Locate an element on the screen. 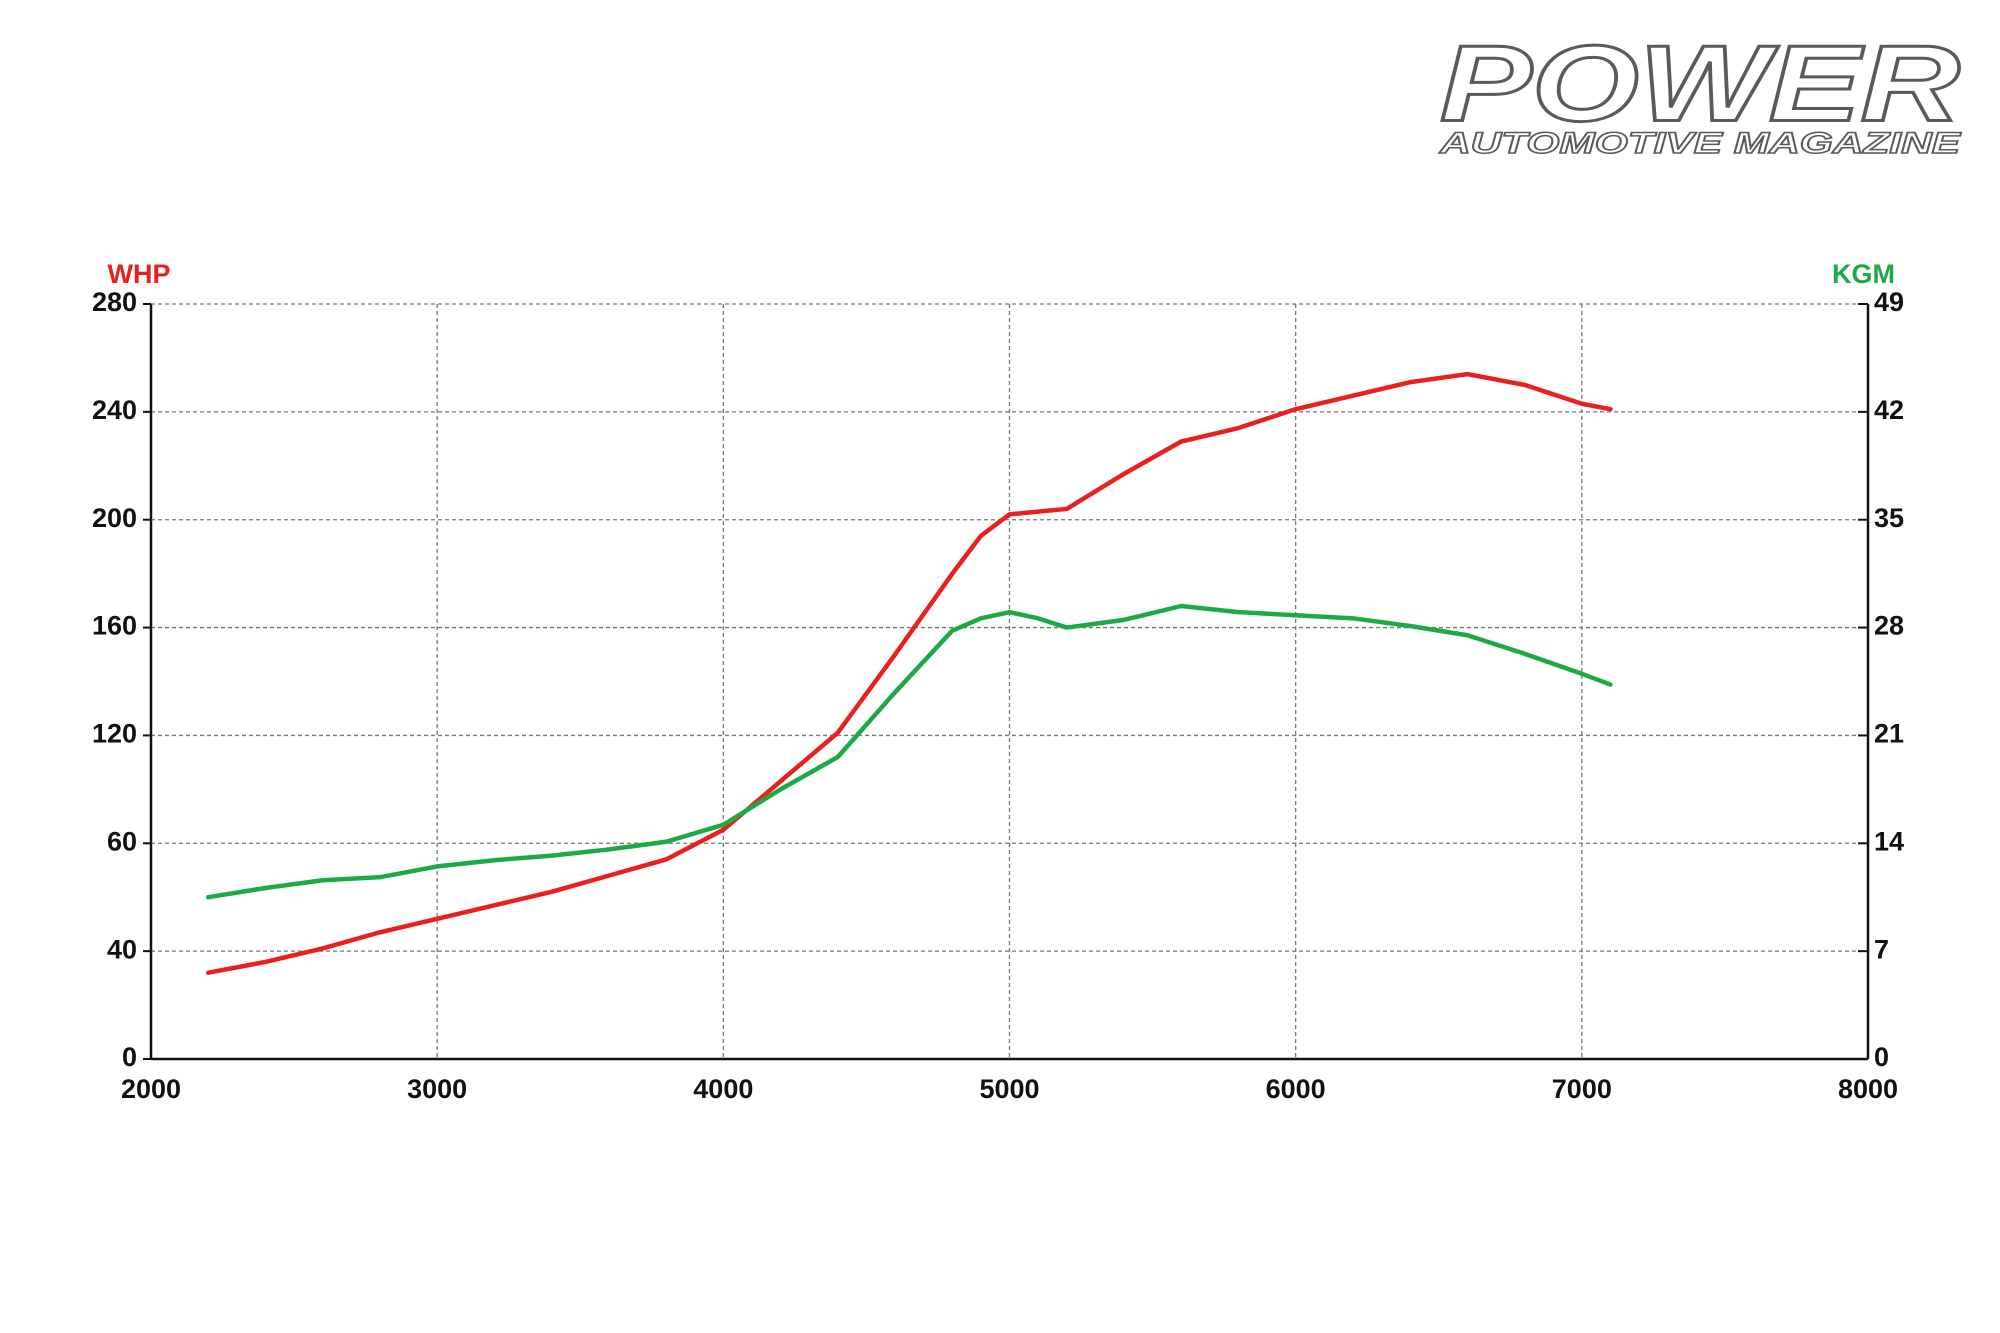 Image resolution: width=2000 pixels, height=1333 pixels. y2-tick-label: 21 is located at coordinates (1889, 734).